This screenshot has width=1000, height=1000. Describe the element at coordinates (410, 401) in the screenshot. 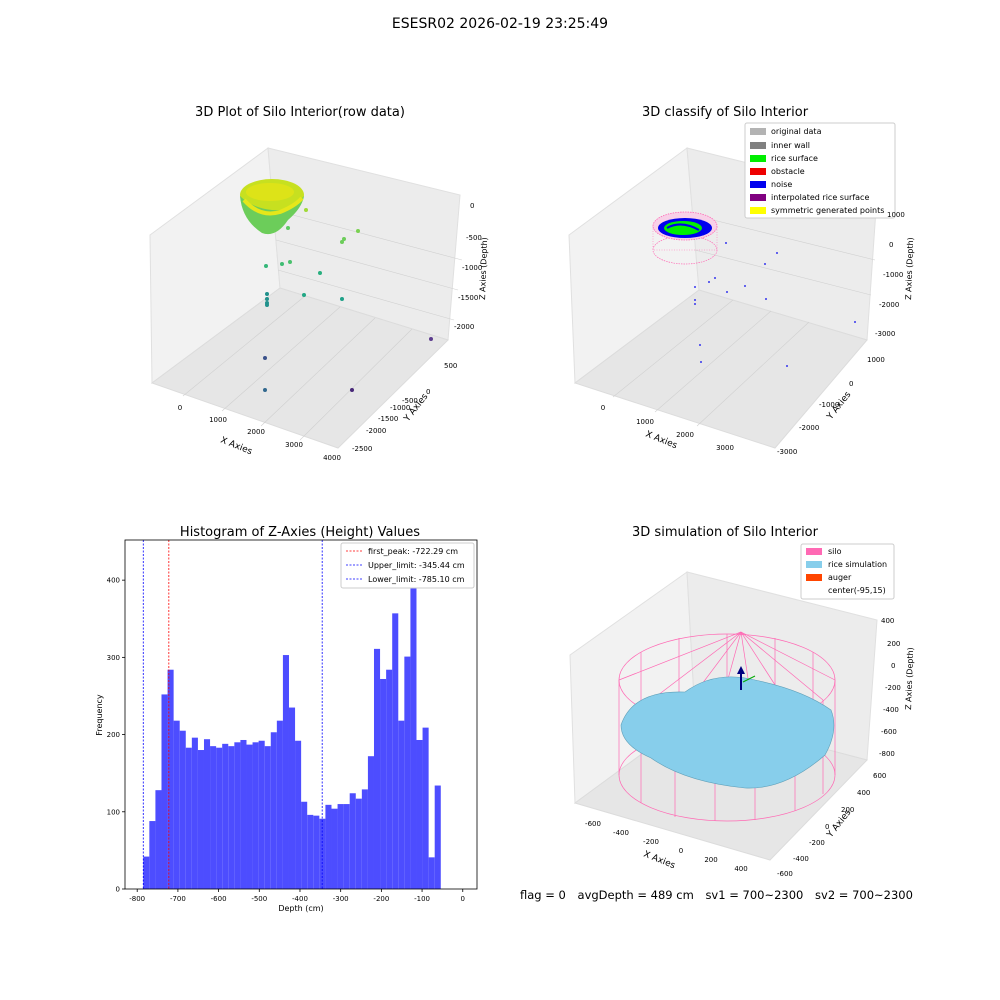

I see `svg-text: -500` at that location.